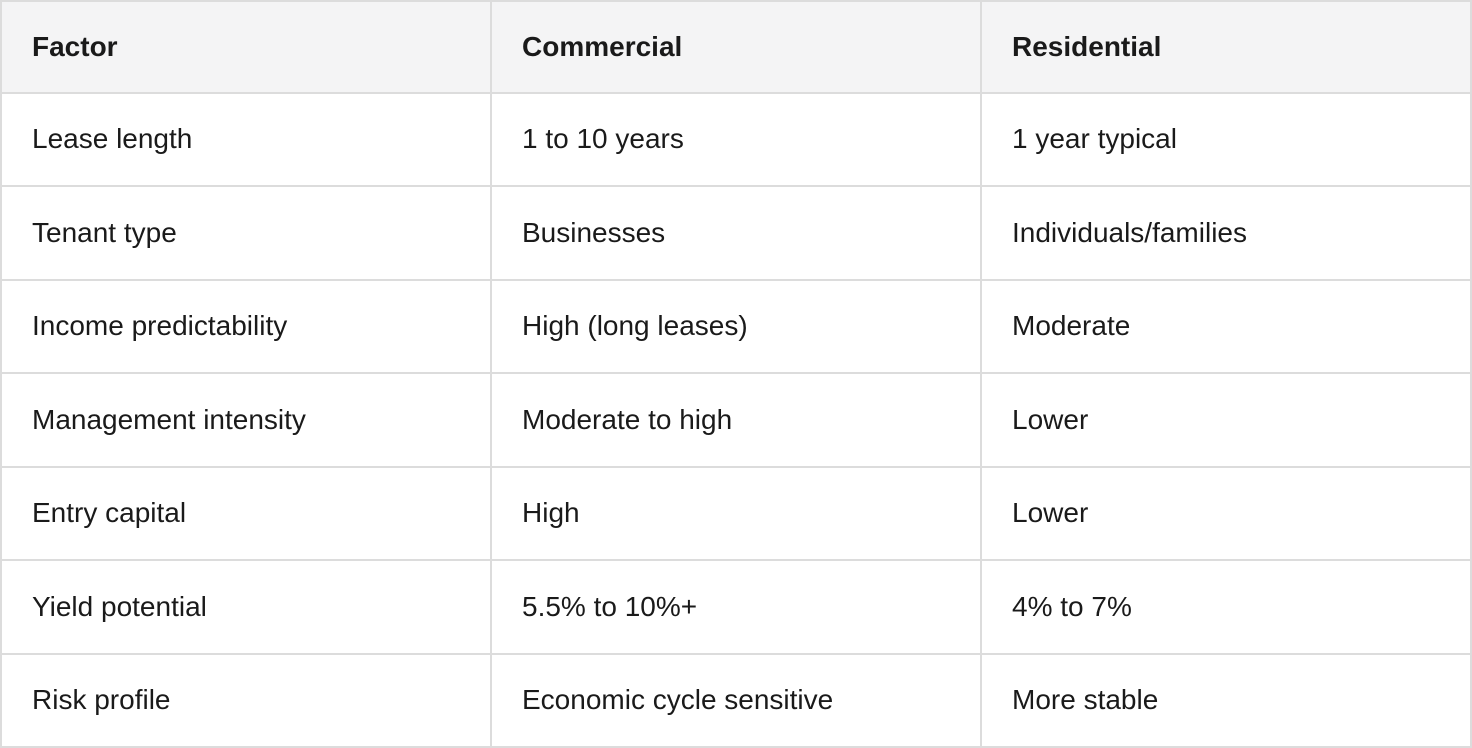 This screenshot has height=748, width=1472. I want to click on cell-commercial: Economic cycle sensitive, so click(736, 700).